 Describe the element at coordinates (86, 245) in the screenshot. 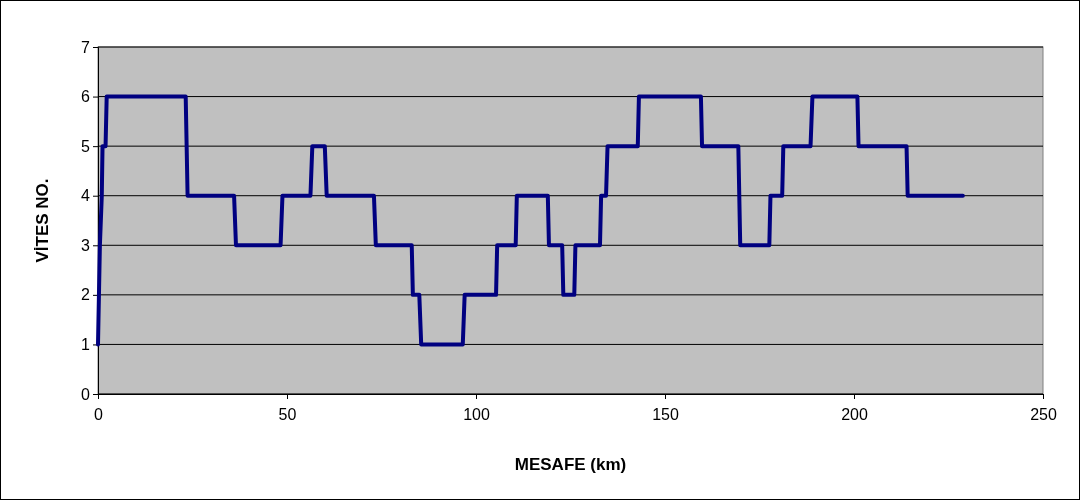

I see `y-tick-label: 3` at that location.